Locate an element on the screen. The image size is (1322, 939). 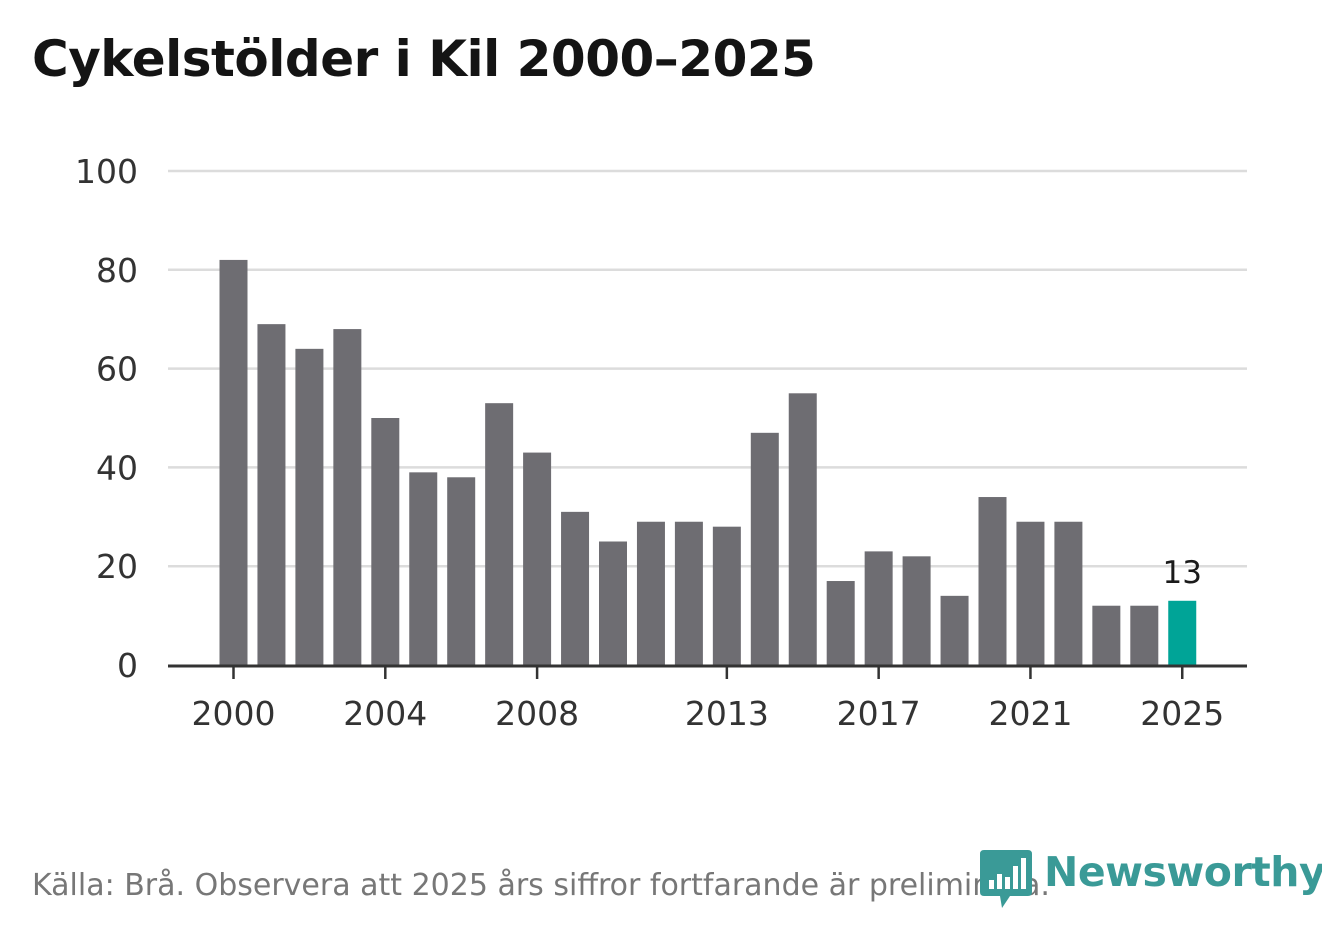
x-tick-label: 2025 is located at coordinates (1182, 713).